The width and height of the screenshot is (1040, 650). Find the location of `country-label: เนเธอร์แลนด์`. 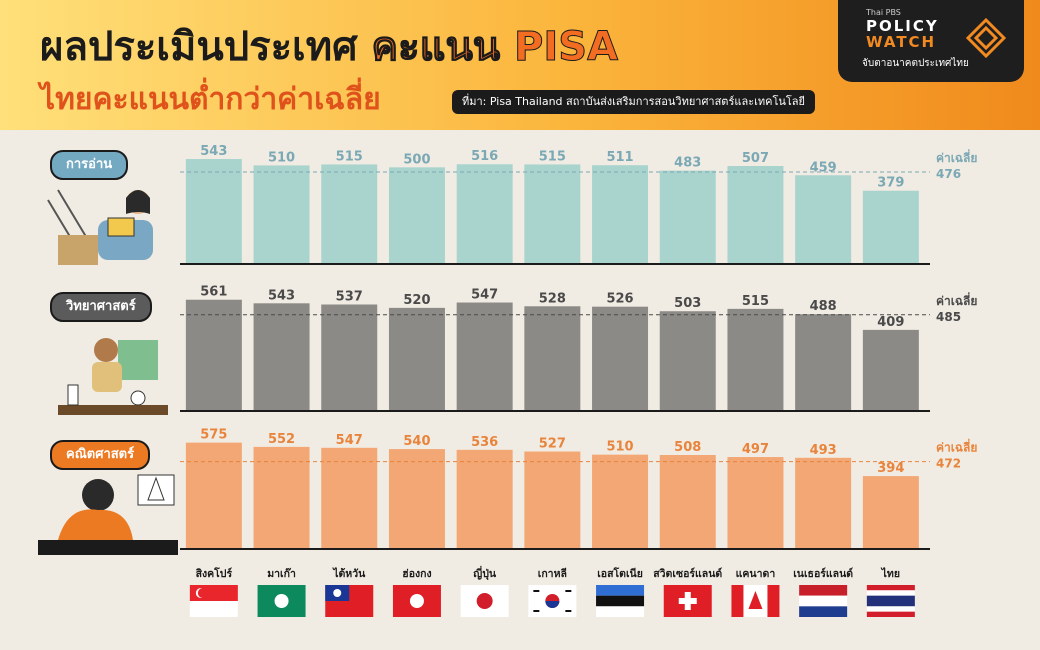

country-label: เนเธอร์แลนด์ is located at coordinates (823, 573).